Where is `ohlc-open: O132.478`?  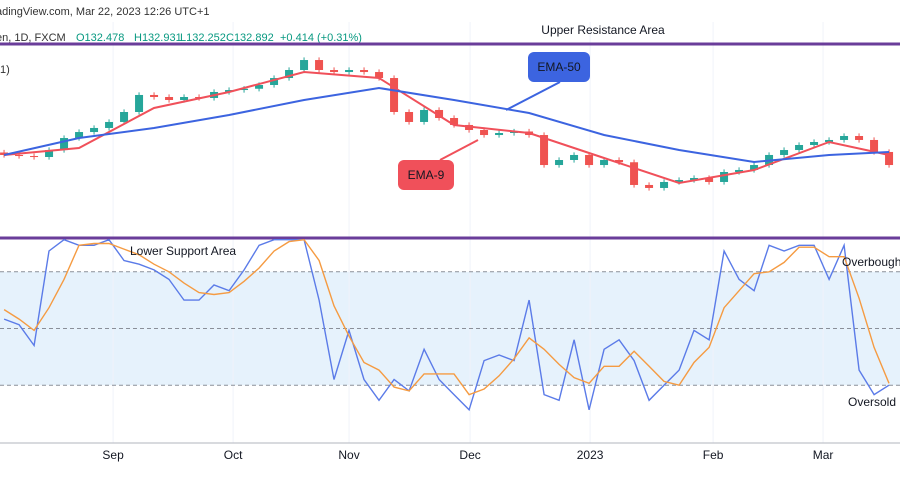 ohlc-open: O132.478 is located at coordinates (100, 38).